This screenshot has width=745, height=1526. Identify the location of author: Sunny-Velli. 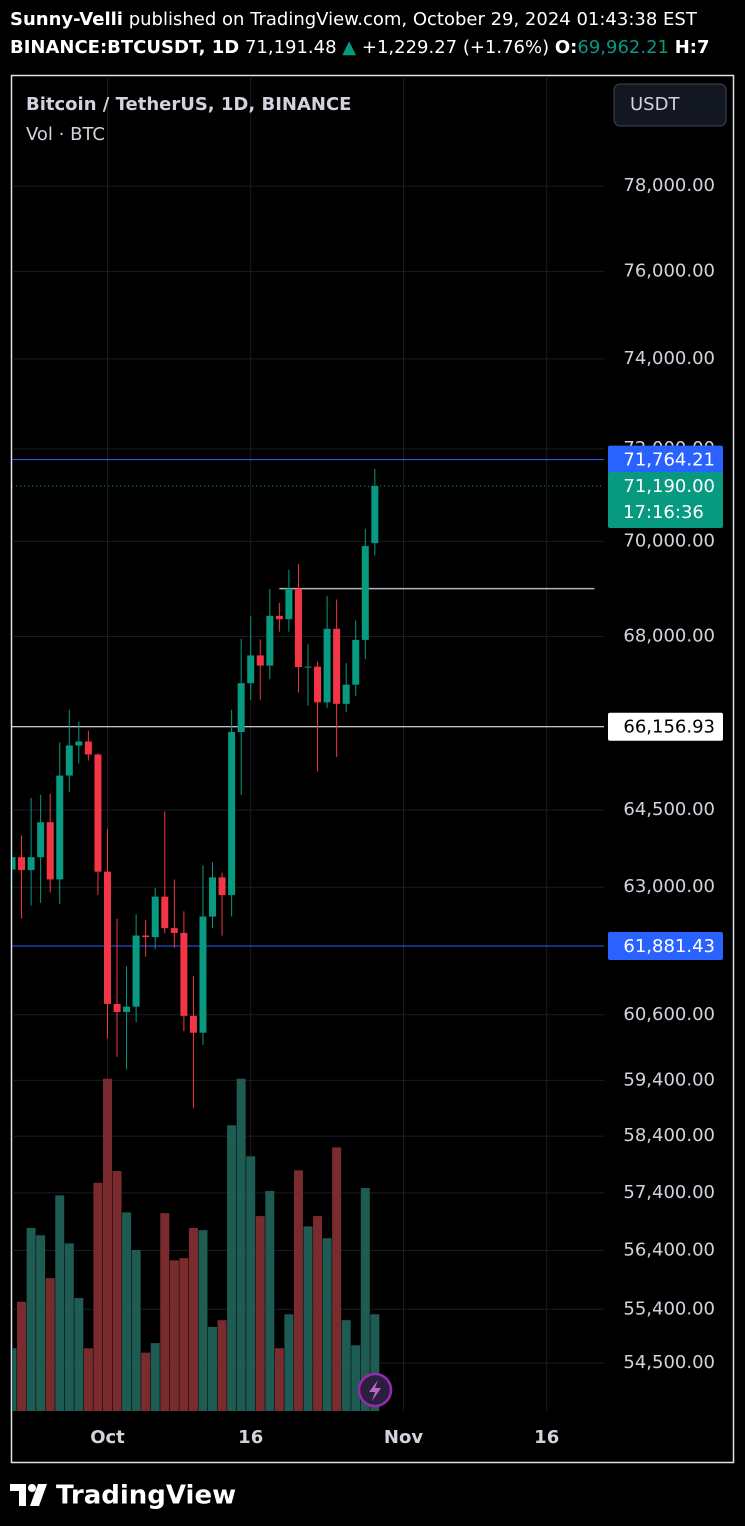
(66, 19).